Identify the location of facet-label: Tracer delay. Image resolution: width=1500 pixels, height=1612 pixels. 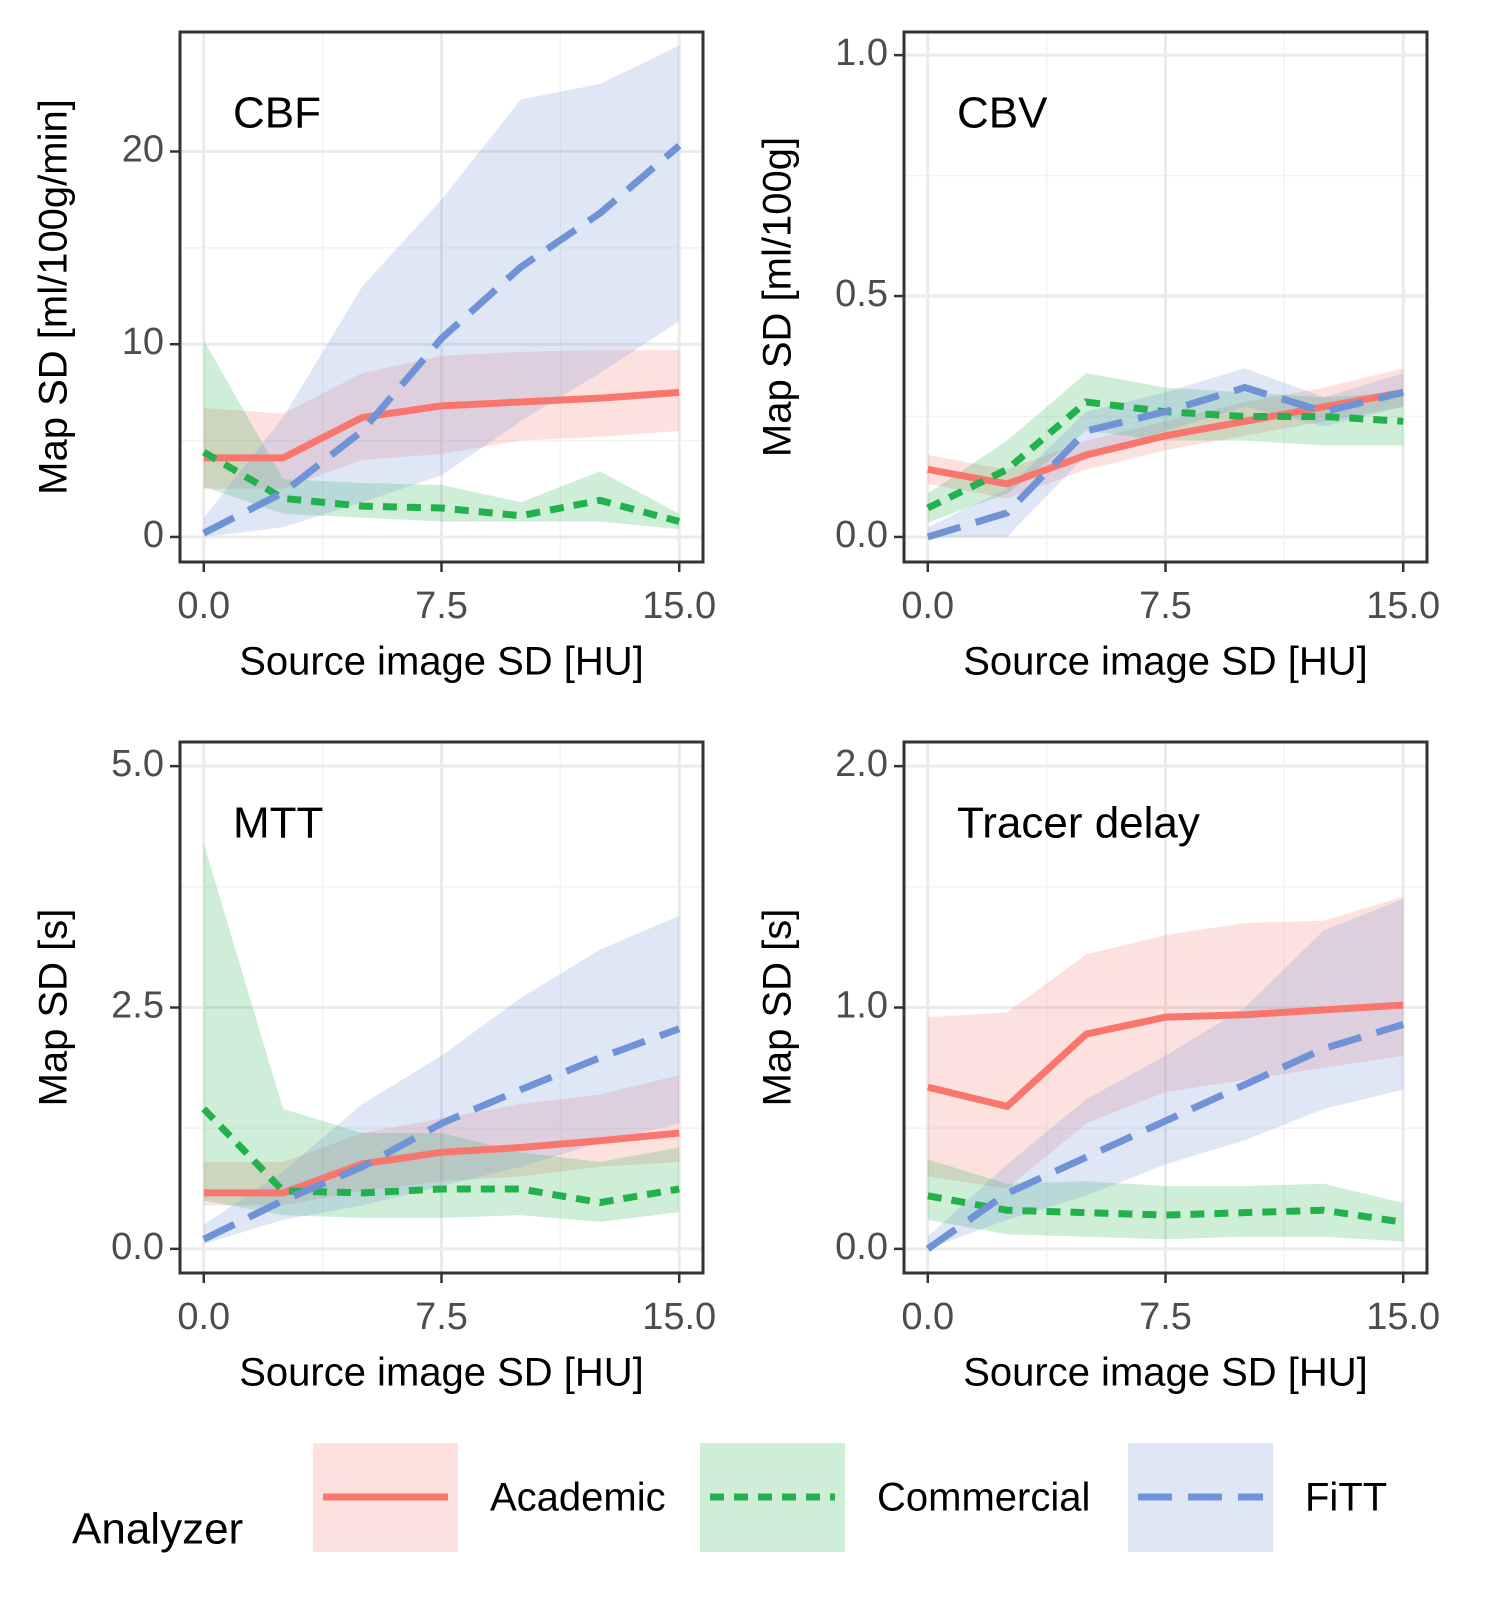
(1078, 823).